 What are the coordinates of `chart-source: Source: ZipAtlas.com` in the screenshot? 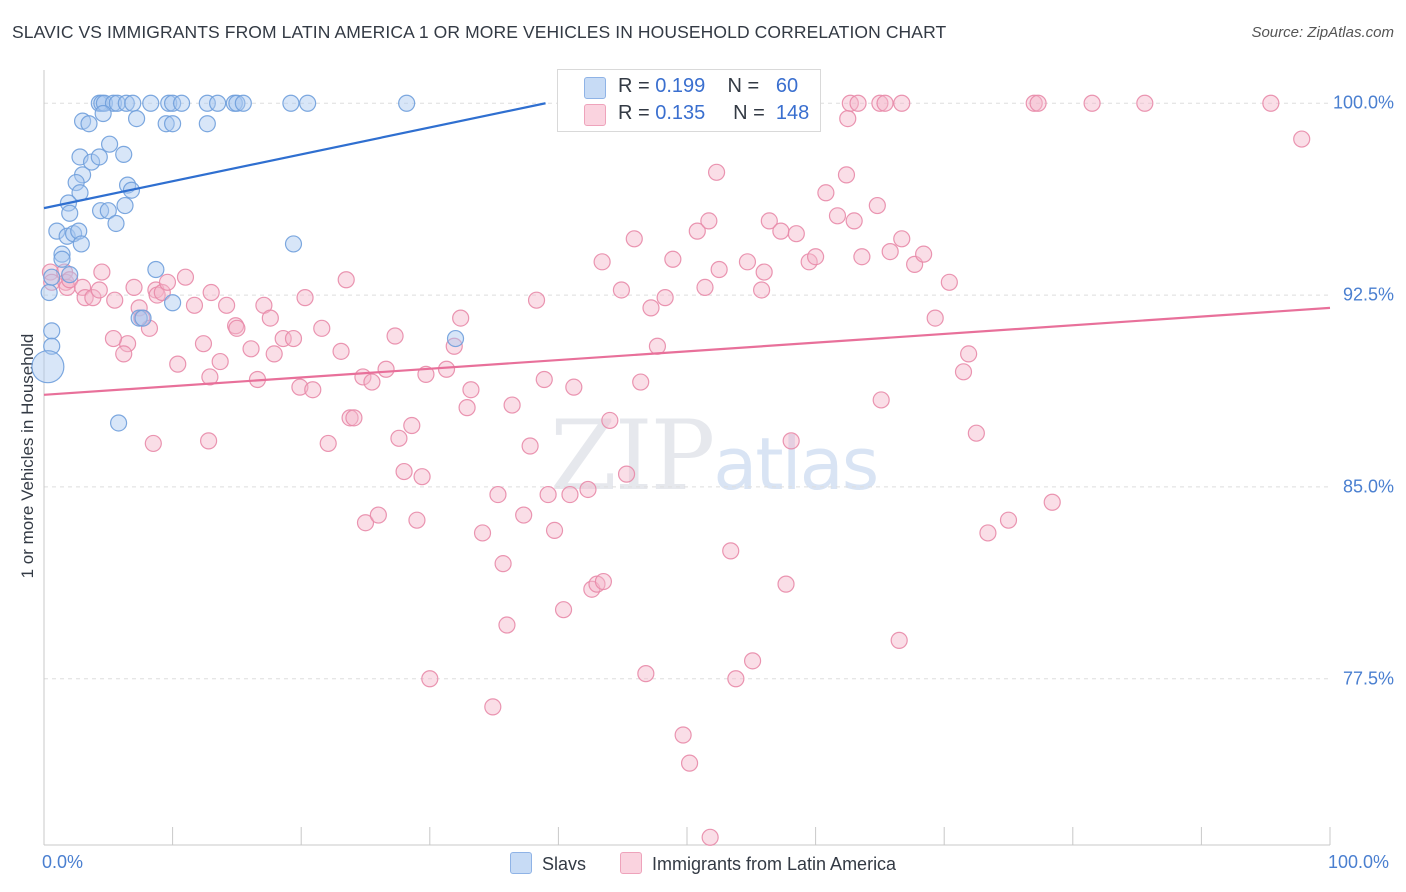 It's located at (1322, 32).